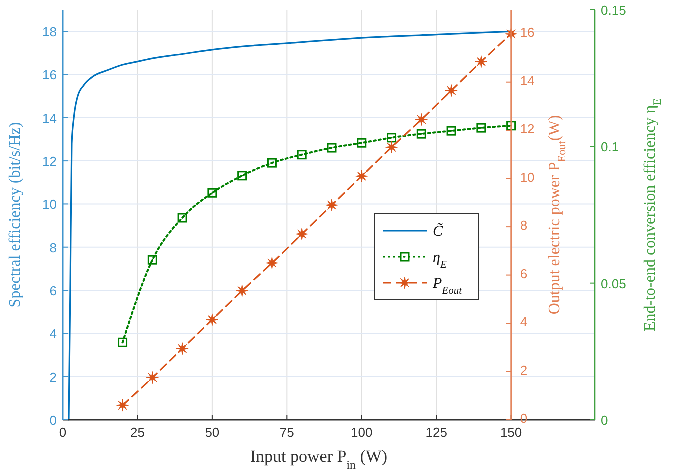  I want to click on y2-tick-label: 4, so click(524, 322).